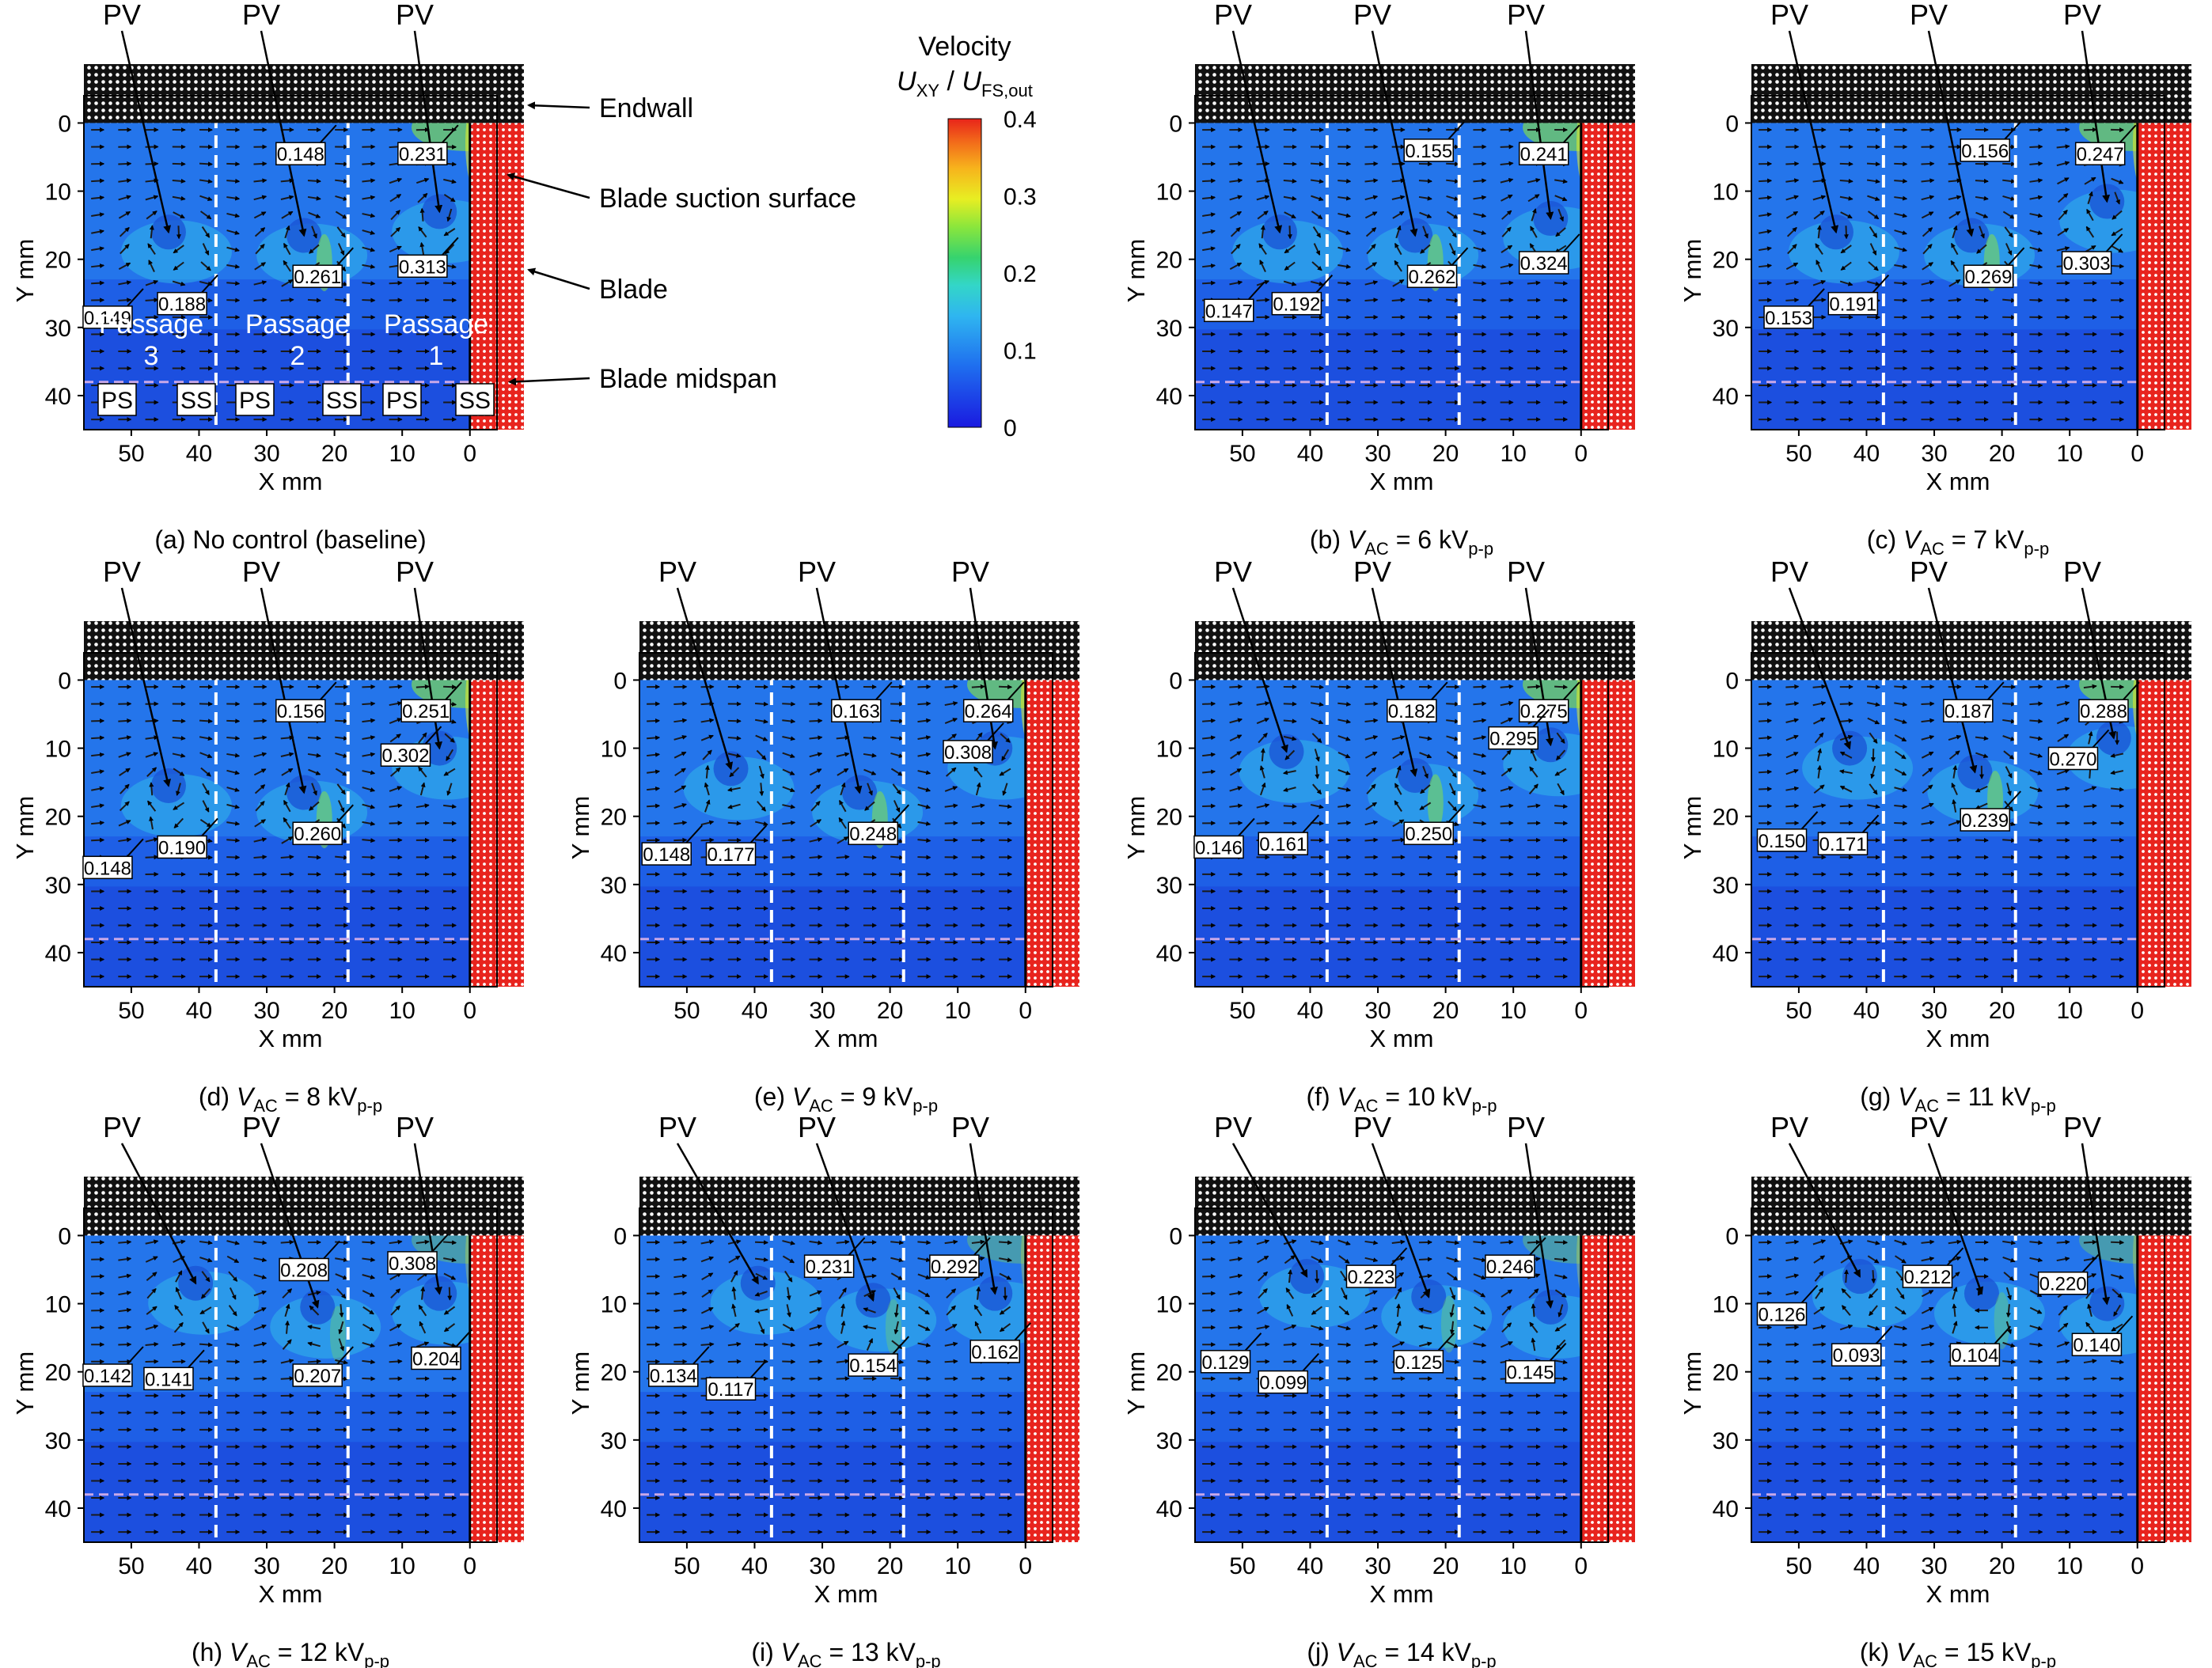  What do you see at coordinates (1169, 954) in the screenshot?
I see `y-tick-label: 40` at bounding box center [1169, 954].